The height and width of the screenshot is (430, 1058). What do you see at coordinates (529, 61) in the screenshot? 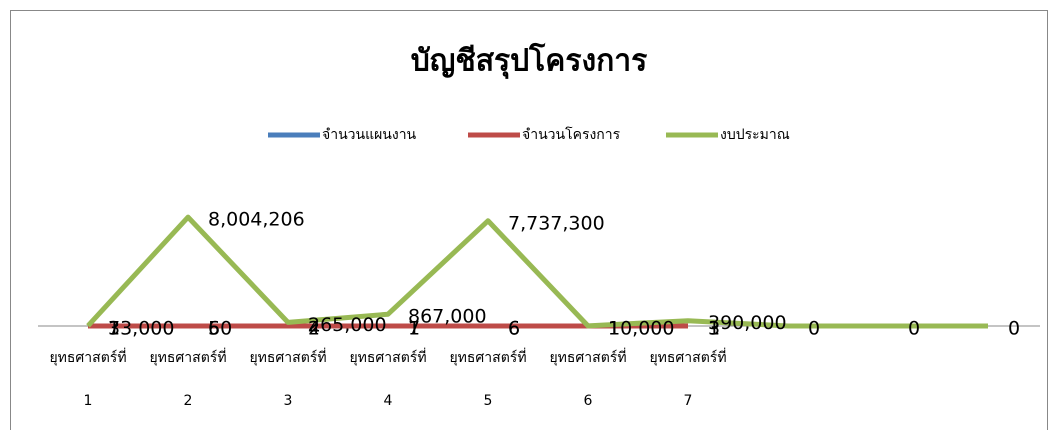
I see `chart-title: บัญชีสรุปโครงการ` at bounding box center [529, 61].